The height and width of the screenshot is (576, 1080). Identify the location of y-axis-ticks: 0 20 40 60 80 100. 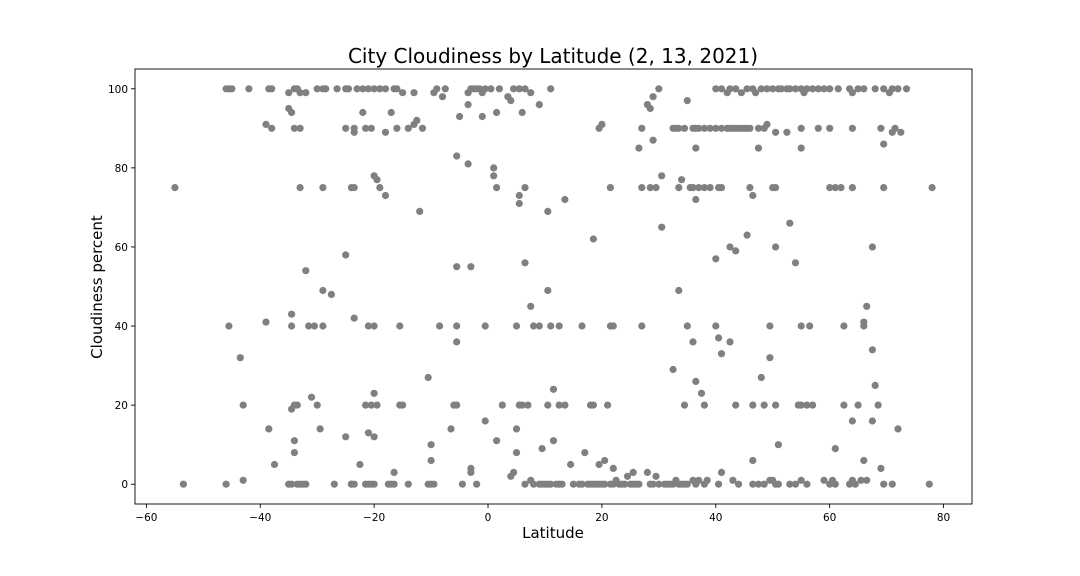
(121, 287).